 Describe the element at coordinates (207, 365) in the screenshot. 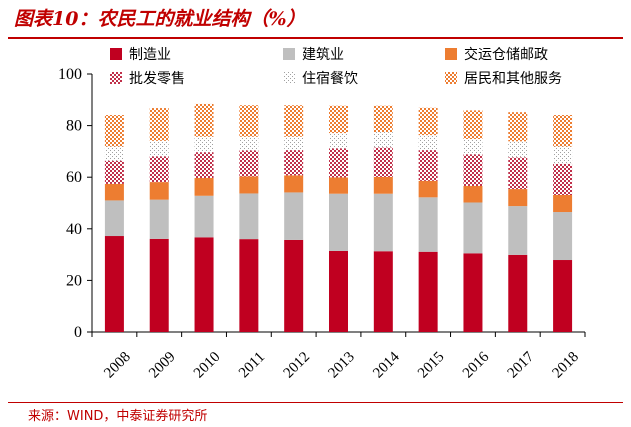

I see `x-tick-label: 2010` at that location.